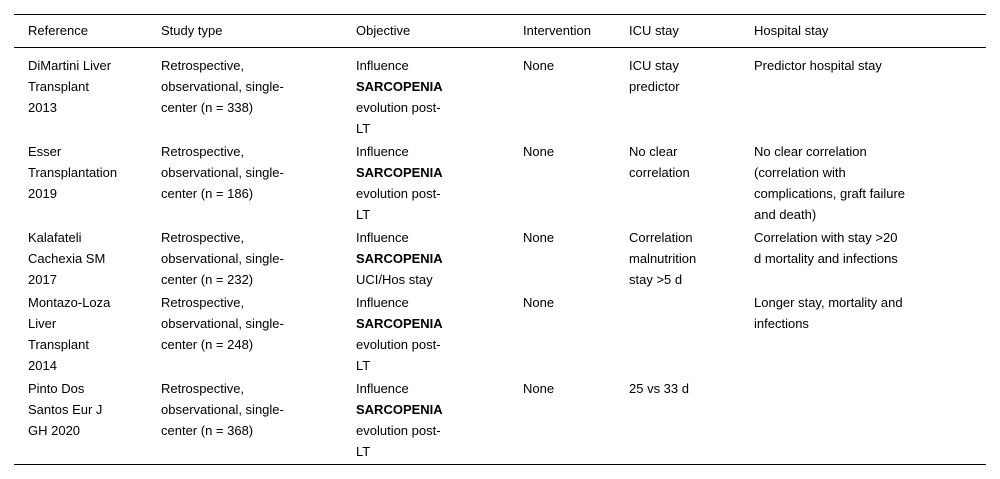 This screenshot has width=1000, height=479. I want to click on objective-cell: Influence SARCOPENIA UCI/Hos stay, so click(439, 259).